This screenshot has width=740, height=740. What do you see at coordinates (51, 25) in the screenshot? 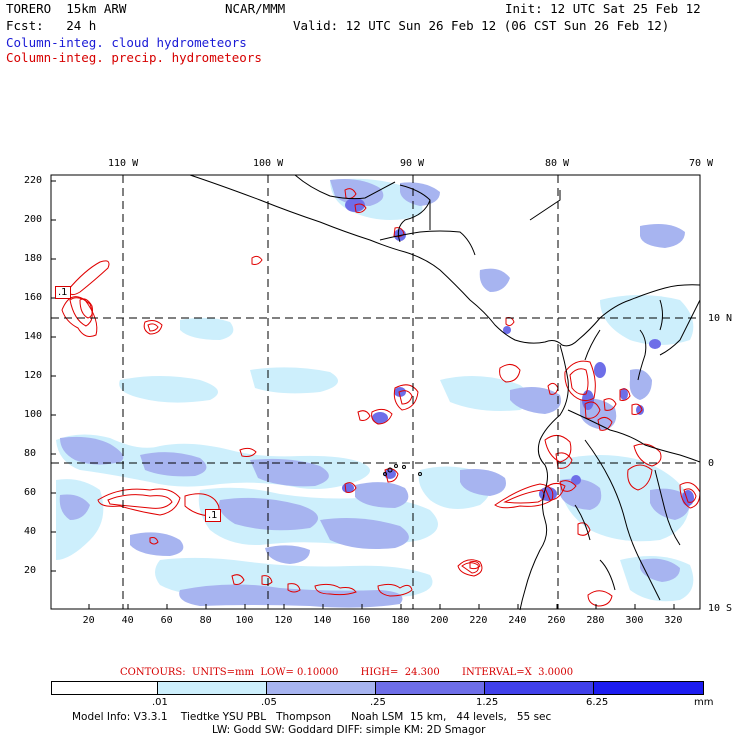
I see `forecast-hour: Fcst: 24 h` at bounding box center [51, 25].